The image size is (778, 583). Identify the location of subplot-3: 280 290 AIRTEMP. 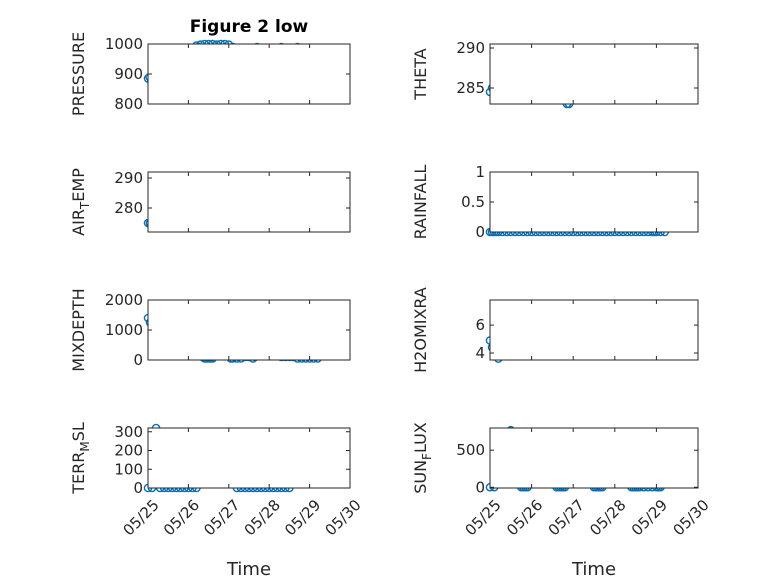
(210, 202).